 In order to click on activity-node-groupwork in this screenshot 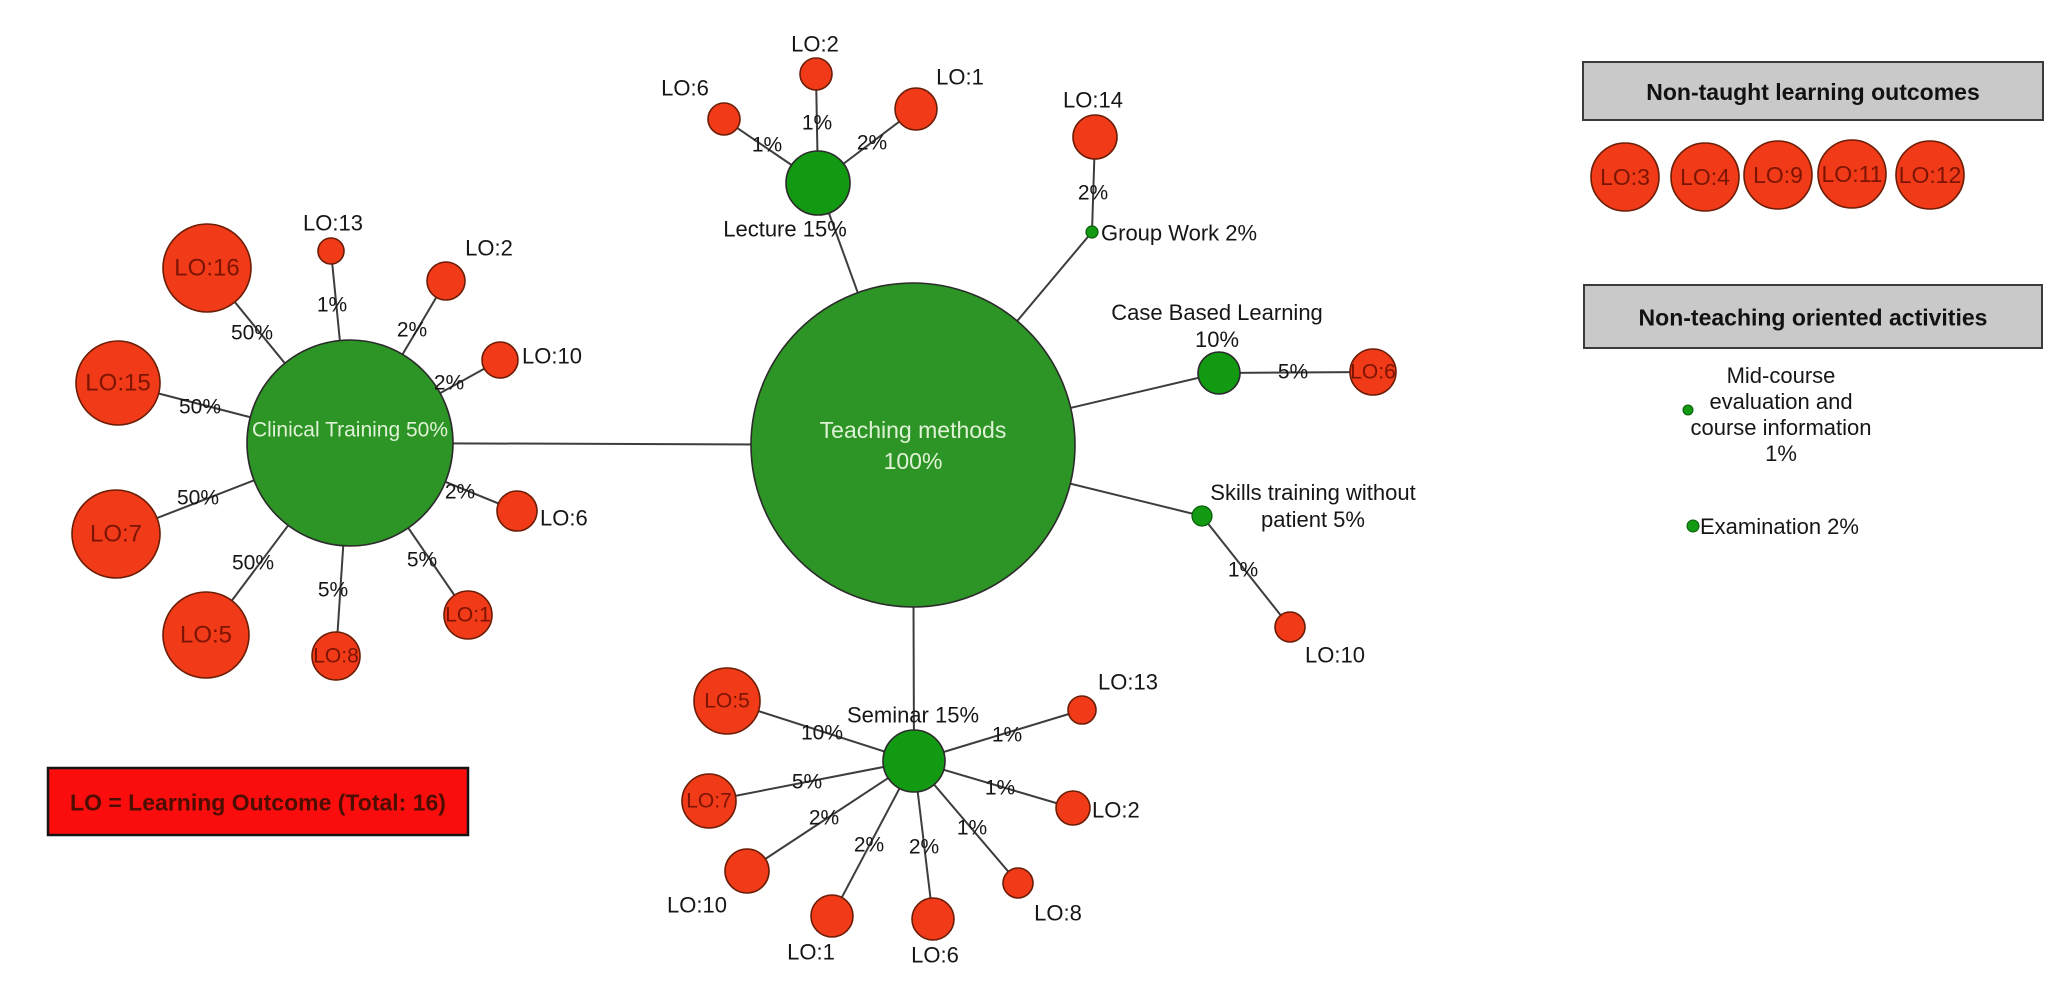, I will do `click(1092, 232)`.